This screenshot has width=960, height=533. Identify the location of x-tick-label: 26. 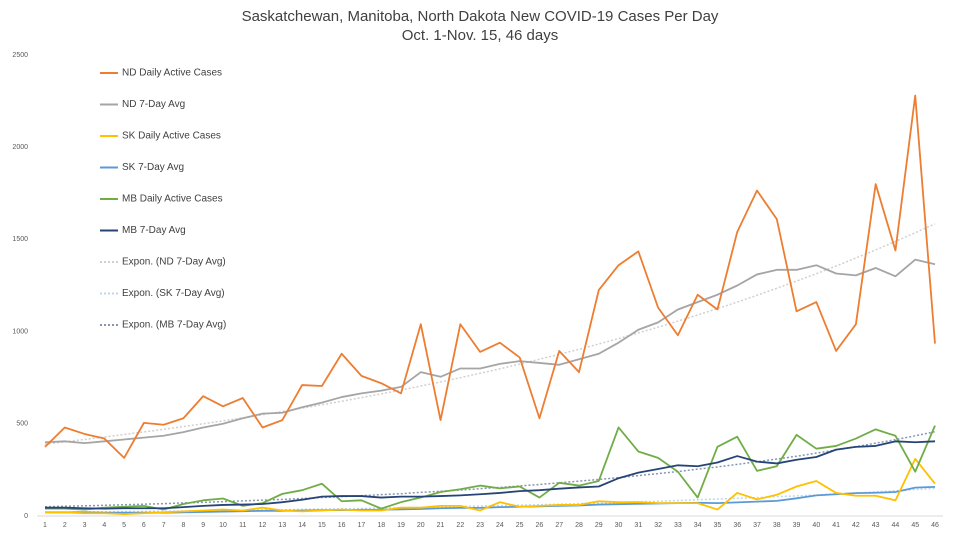
(540, 525).